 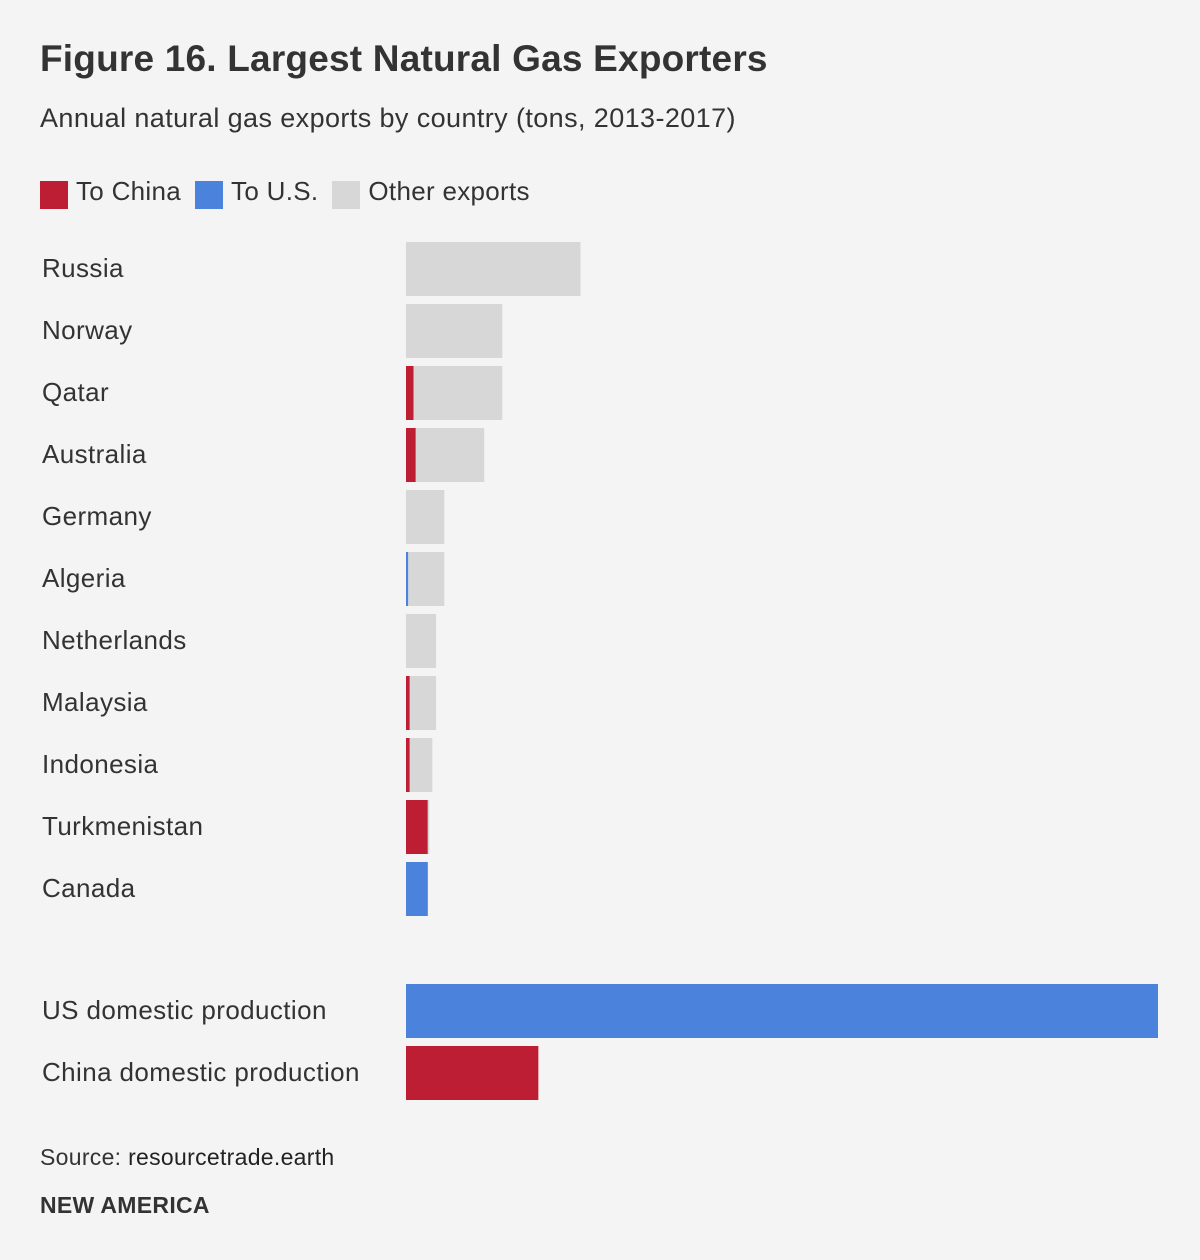 What do you see at coordinates (411, 455) in the screenshot?
I see `bar-australia-to-china` at bounding box center [411, 455].